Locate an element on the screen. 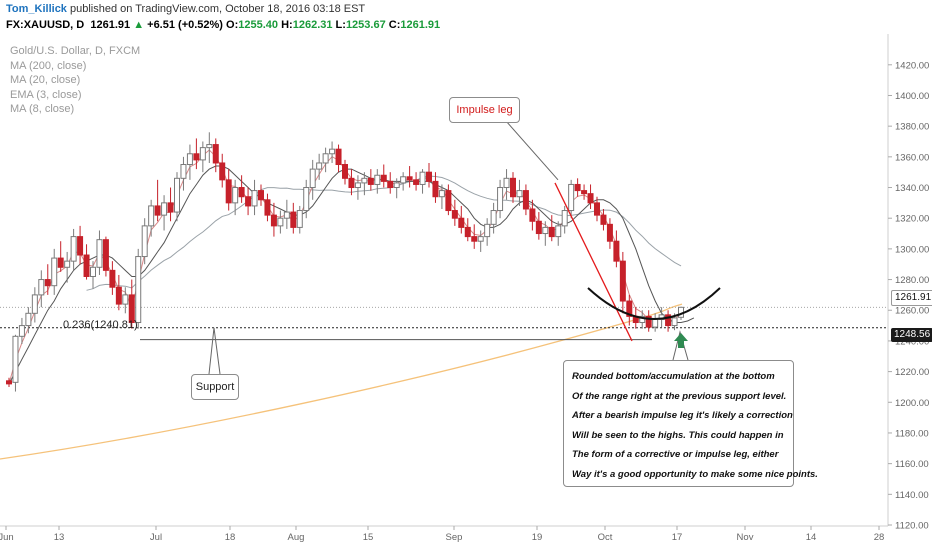 The height and width of the screenshot is (550, 932). x-tick-label: Oct is located at coordinates (605, 537).